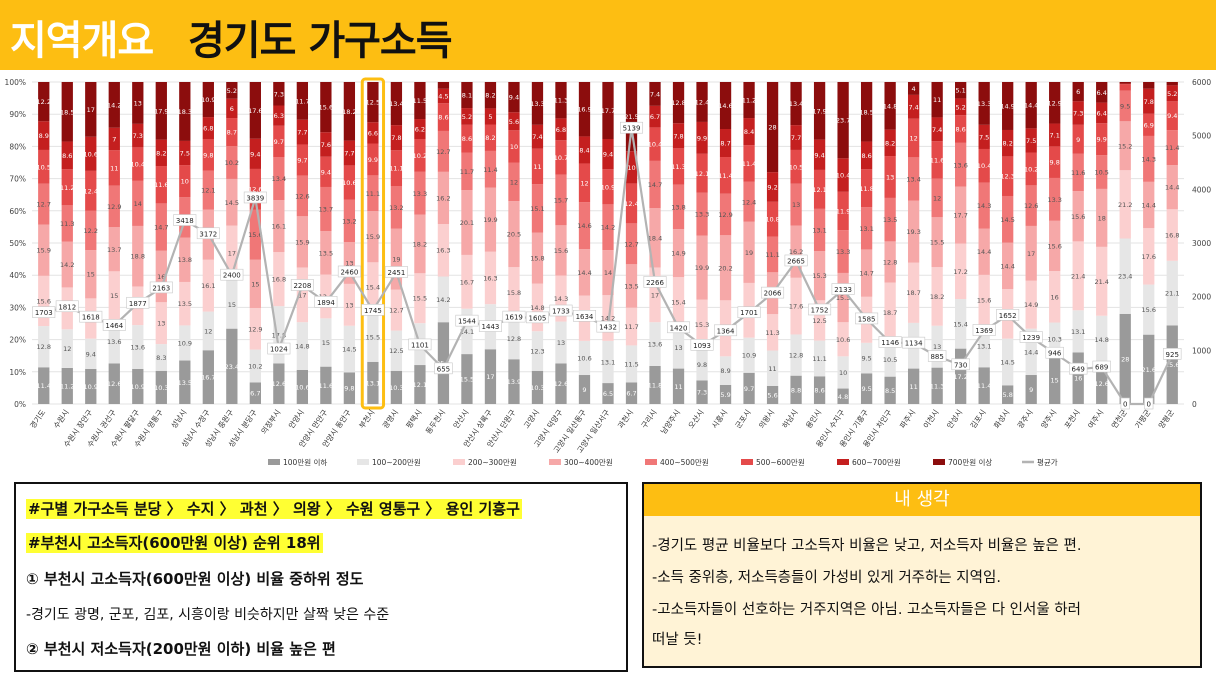 The width and height of the screenshot is (1216, 684). I want to click on segment-value-label: 7.4, so click(913, 107).